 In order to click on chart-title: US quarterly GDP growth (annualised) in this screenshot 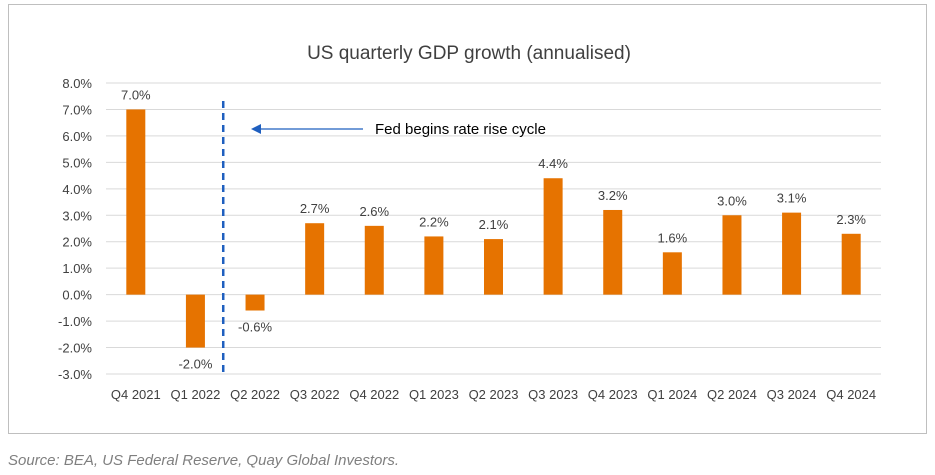, I will do `click(469, 53)`.